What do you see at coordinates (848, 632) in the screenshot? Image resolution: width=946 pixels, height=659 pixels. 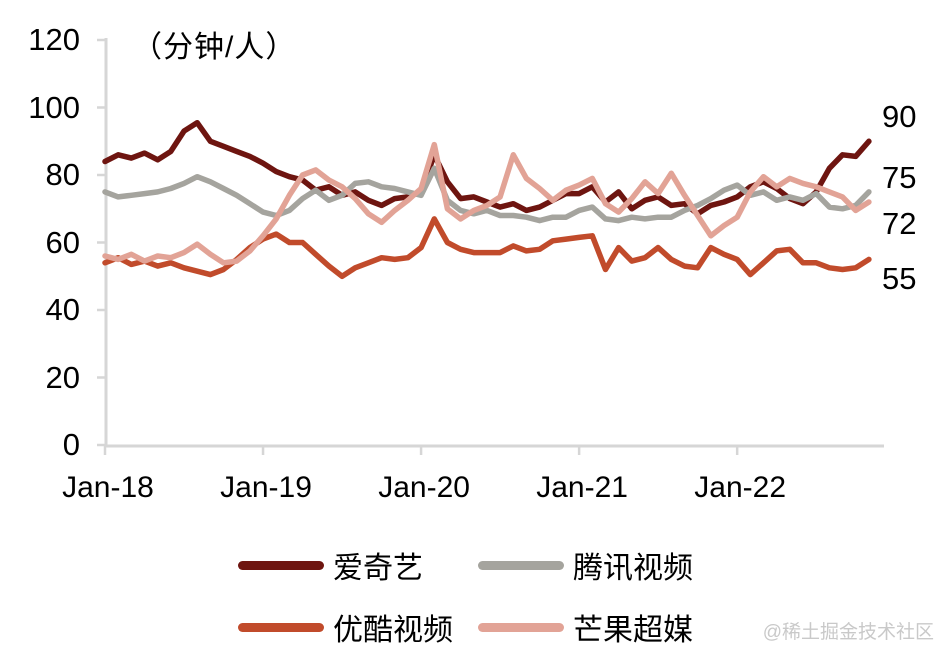 I see `watermark: @稀土掘金技术社区` at bounding box center [848, 632].